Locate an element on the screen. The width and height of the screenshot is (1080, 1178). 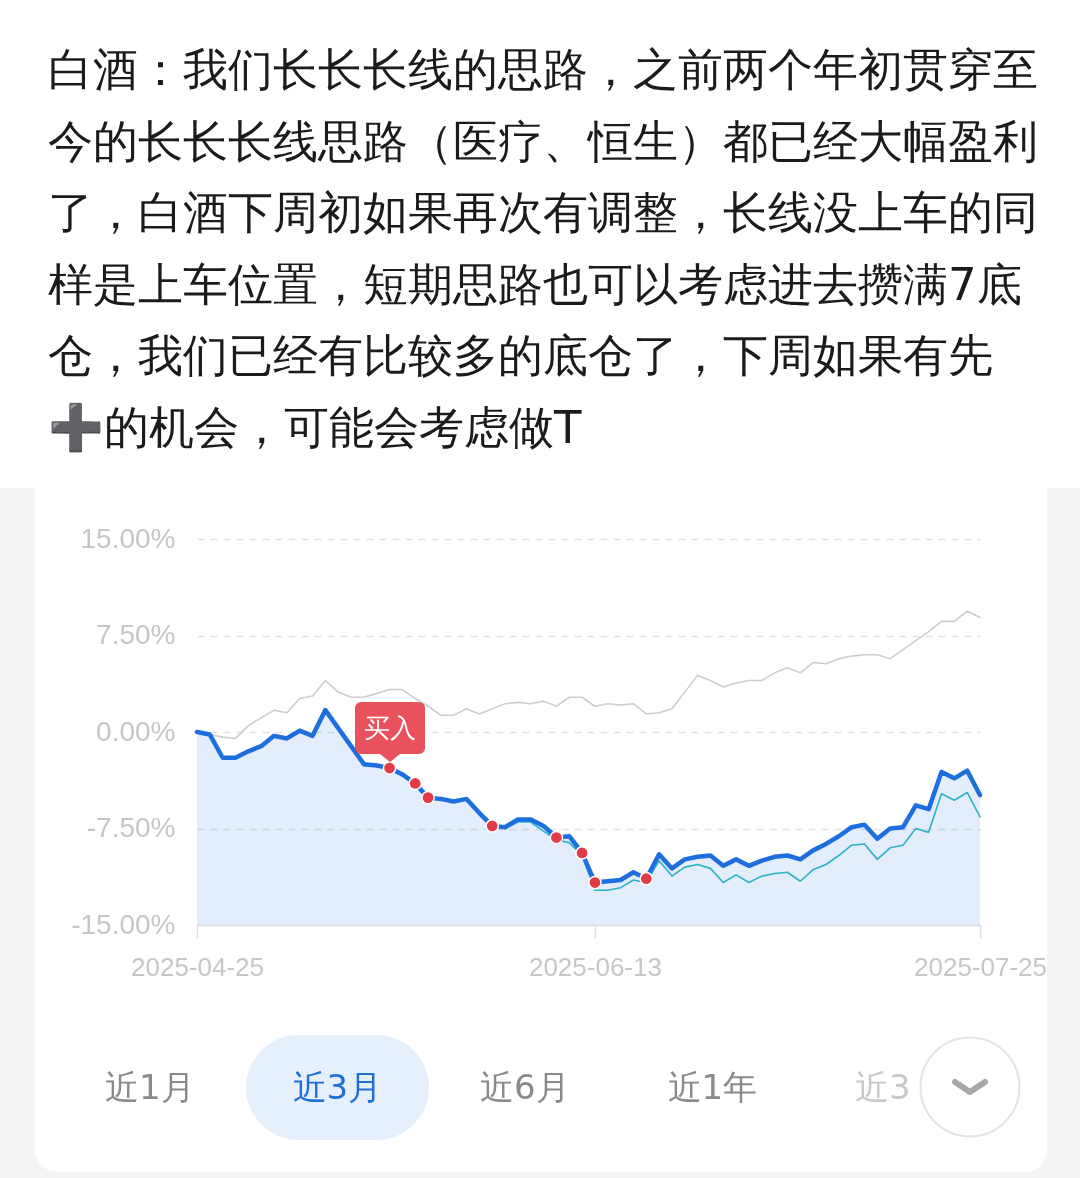
y-tick-label: 7.50% is located at coordinates (136, 634).